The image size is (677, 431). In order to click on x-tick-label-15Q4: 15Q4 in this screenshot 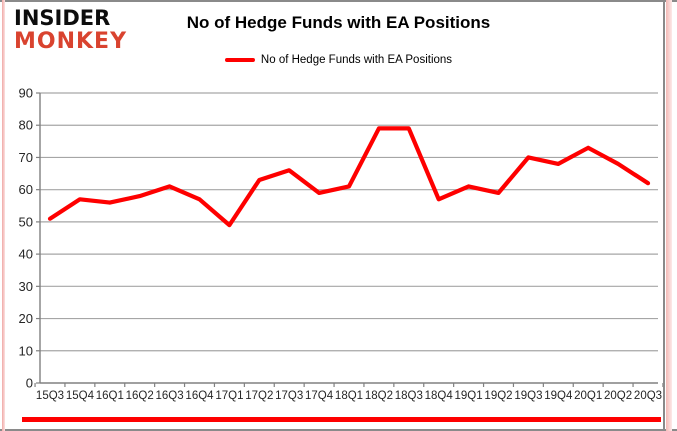, I will do `click(80, 396)`.